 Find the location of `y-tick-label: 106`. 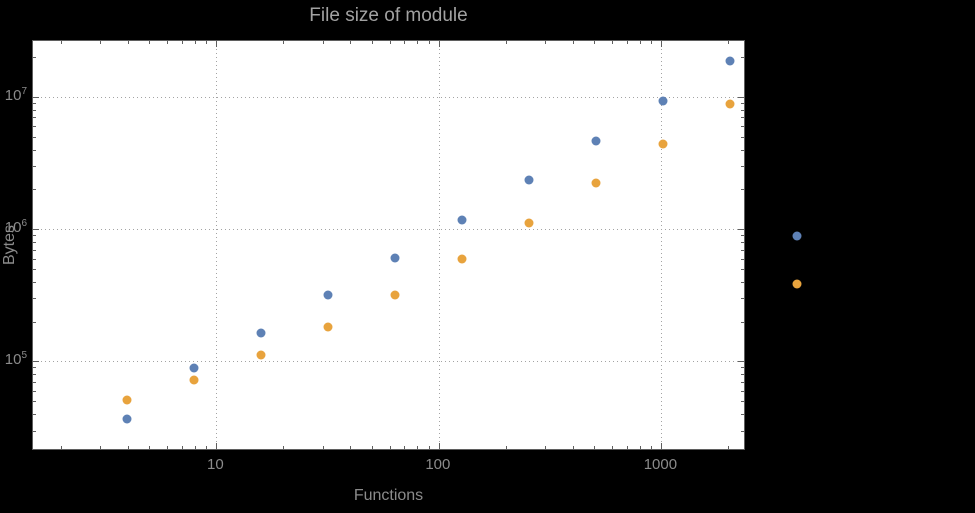

y-tick-label: 106 is located at coordinates (15, 227).